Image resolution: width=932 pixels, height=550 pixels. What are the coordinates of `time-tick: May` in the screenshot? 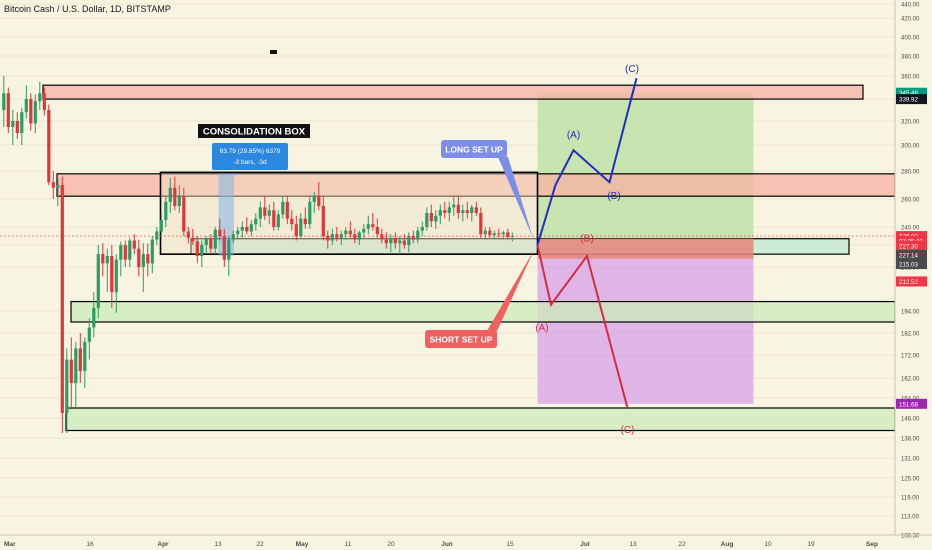 It's located at (302, 544).